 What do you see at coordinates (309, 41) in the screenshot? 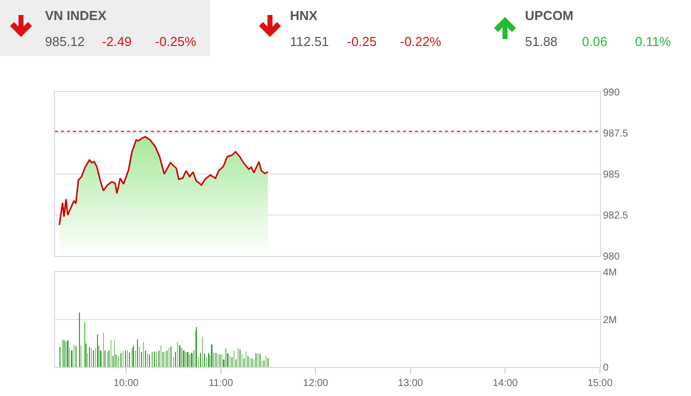
I see `data-label: 112.51` at bounding box center [309, 41].